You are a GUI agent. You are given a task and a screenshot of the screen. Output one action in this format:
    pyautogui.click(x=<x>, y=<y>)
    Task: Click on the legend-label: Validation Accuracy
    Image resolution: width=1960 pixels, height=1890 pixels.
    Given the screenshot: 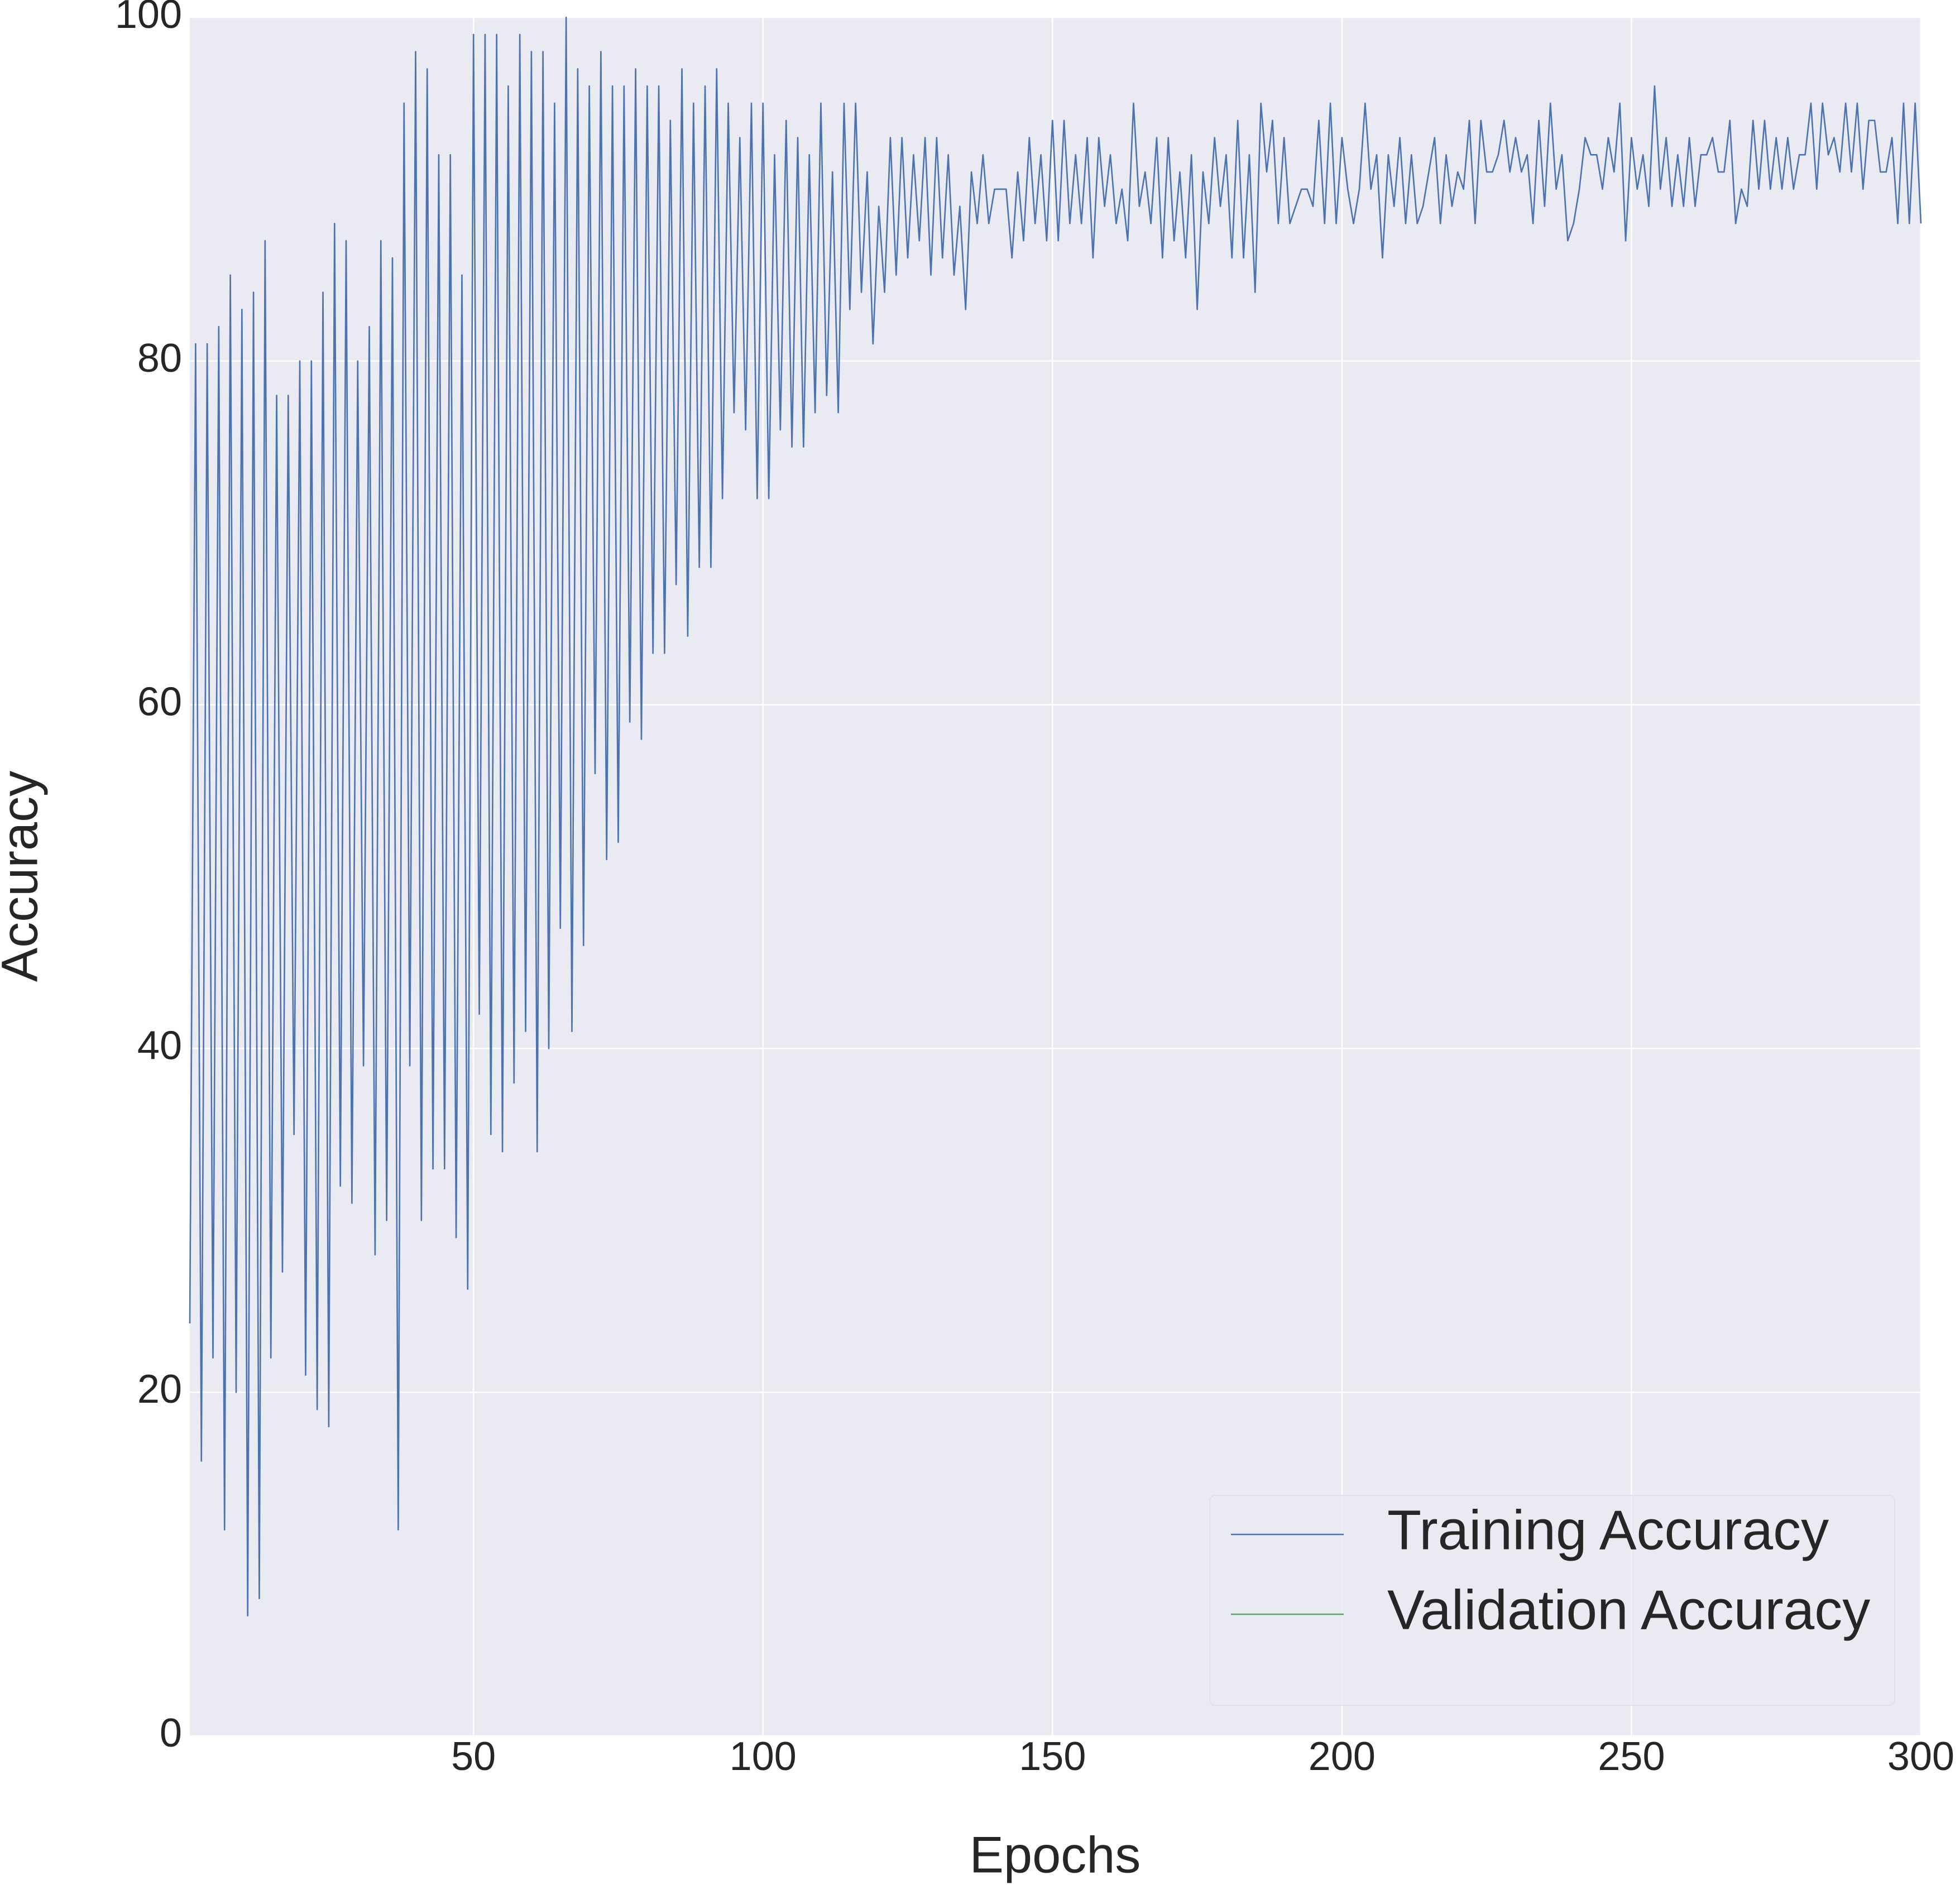 What is the action you would take?
    pyautogui.click(x=1628, y=1610)
    